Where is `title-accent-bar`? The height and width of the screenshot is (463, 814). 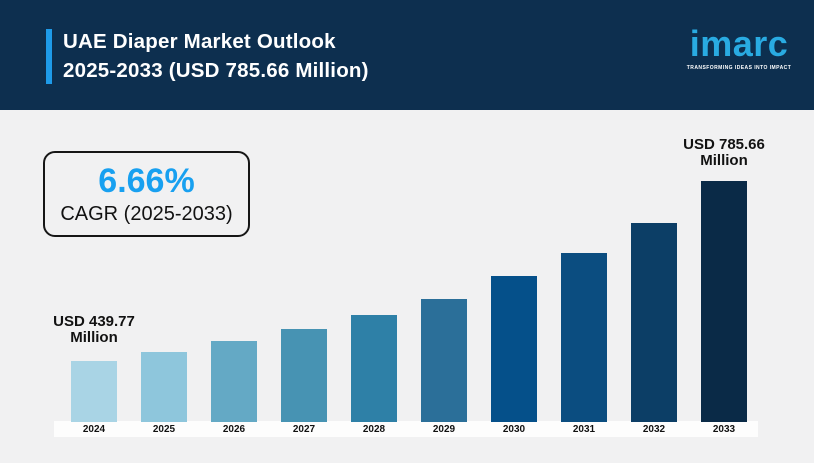
title-accent-bar is located at coordinates (49, 56).